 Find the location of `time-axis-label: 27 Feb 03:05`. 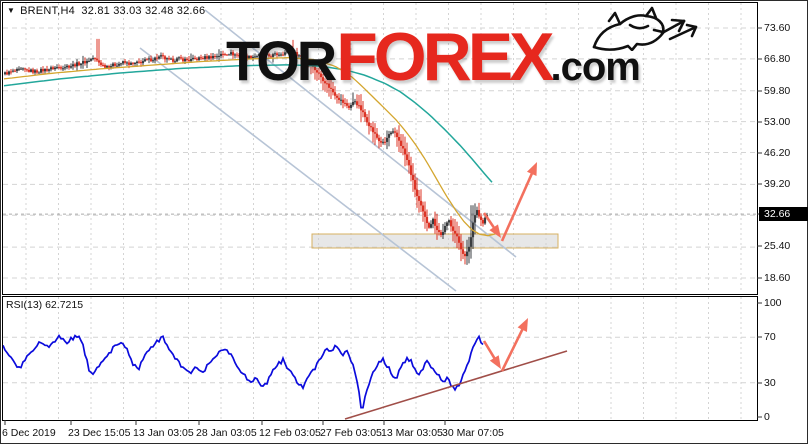

time-axis-label: 27 Feb 03:05 is located at coordinates (351, 433).